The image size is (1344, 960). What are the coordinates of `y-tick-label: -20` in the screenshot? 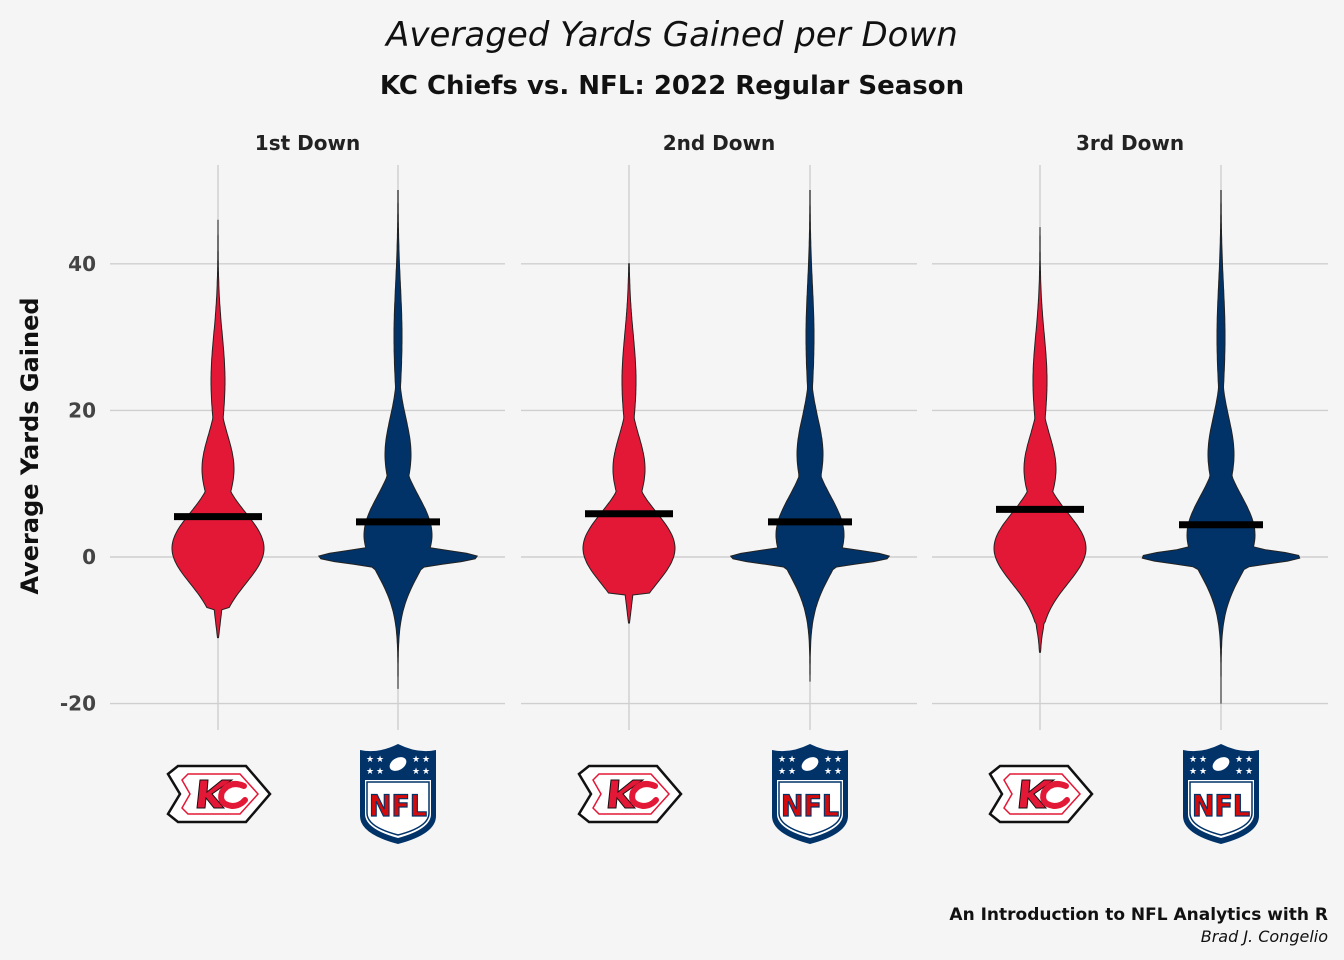 It's located at (78, 704).